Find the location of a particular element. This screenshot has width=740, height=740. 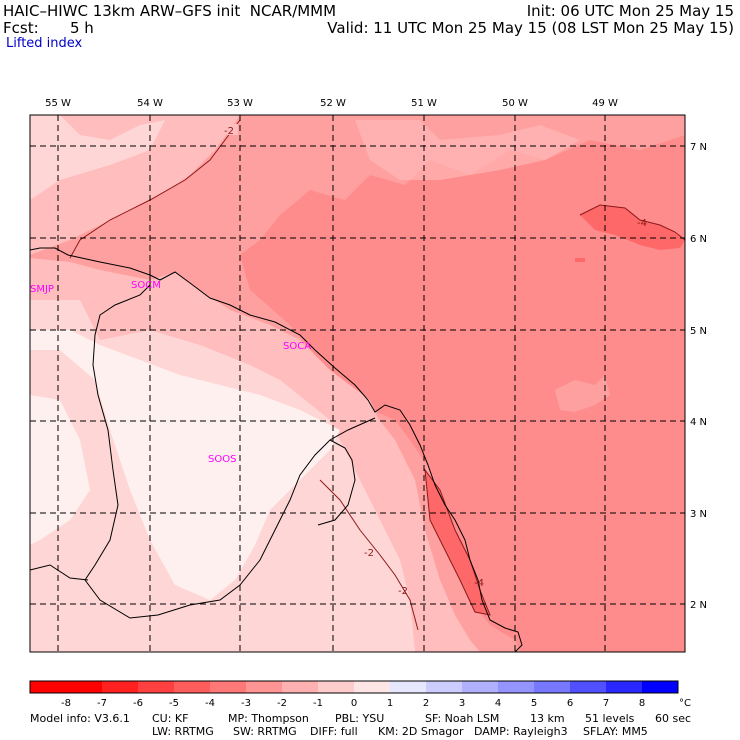

lat-label: 3 N is located at coordinates (698, 514).